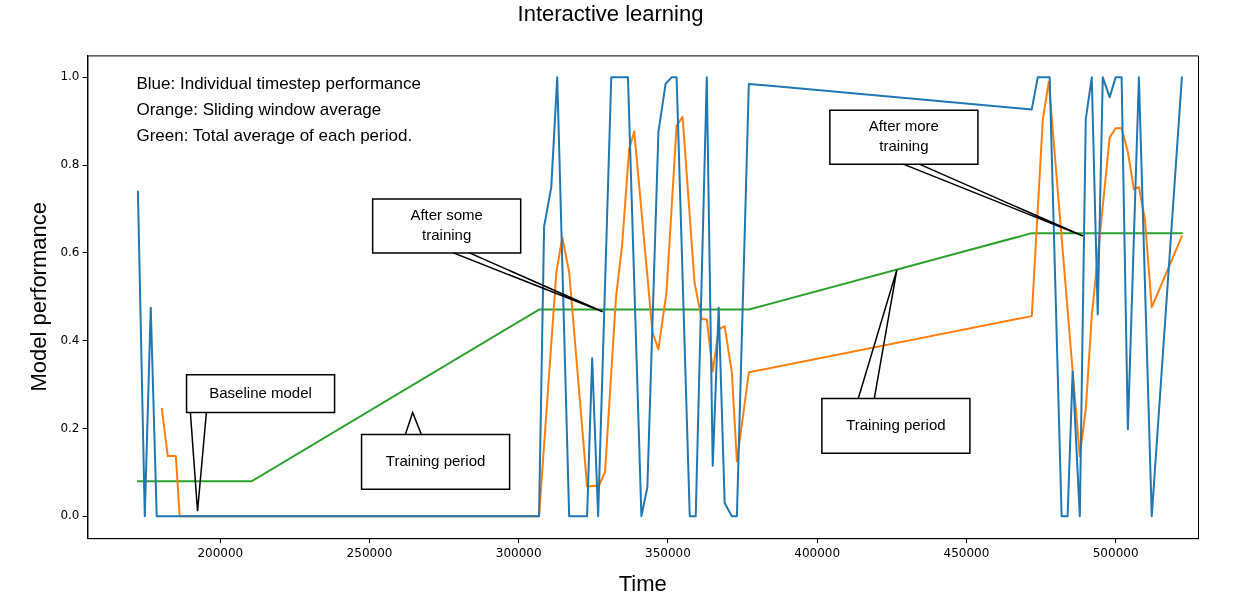  What do you see at coordinates (817, 552) in the screenshot?
I see `x-tick-label: 400000` at bounding box center [817, 552].